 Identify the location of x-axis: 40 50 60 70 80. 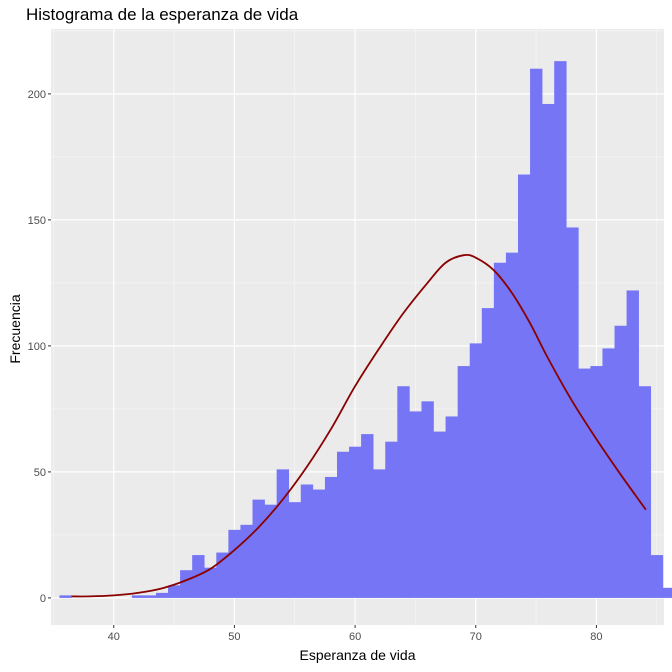
(355, 634).